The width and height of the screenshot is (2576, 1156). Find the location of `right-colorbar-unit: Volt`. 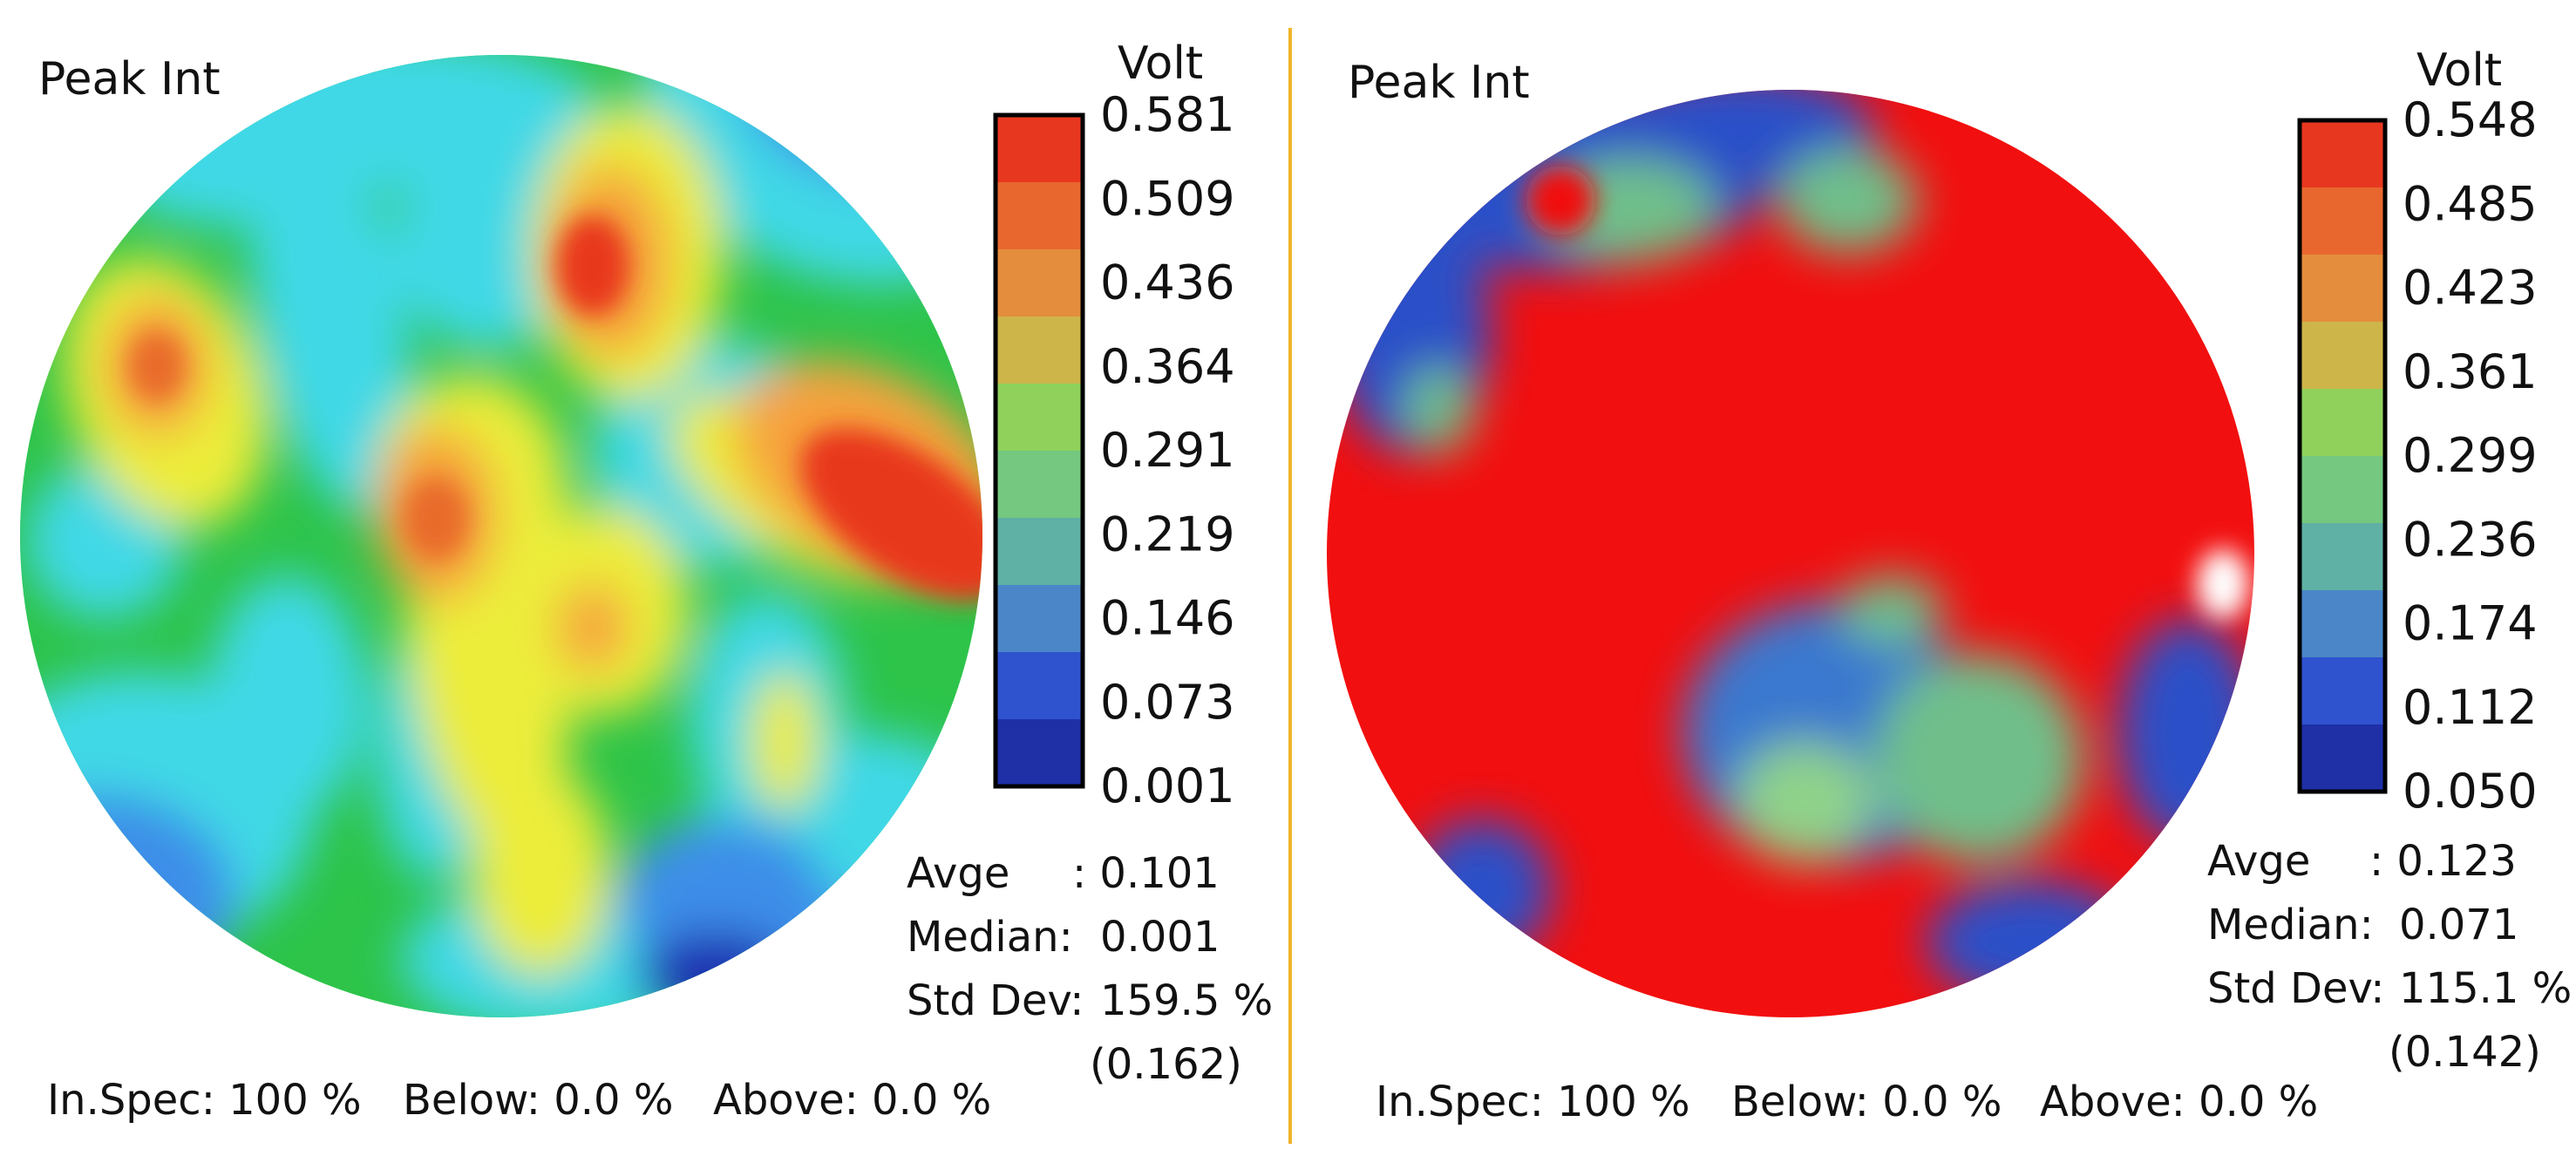

right-colorbar-unit: Volt is located at coordinates (2459, 70).